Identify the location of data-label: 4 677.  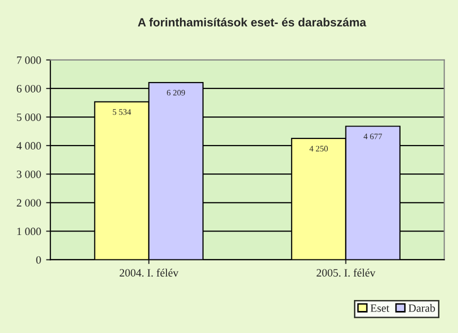
(373, 137).